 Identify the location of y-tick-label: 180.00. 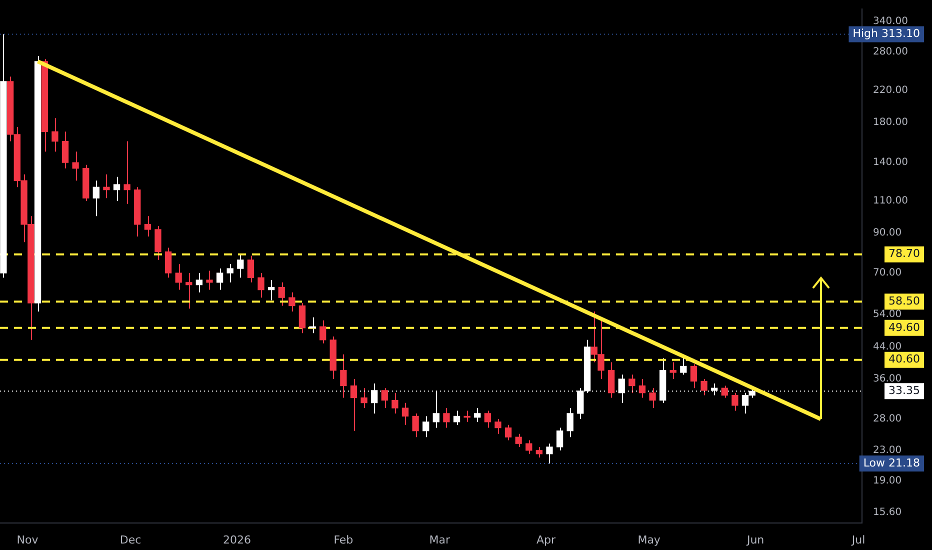
(890, 122).